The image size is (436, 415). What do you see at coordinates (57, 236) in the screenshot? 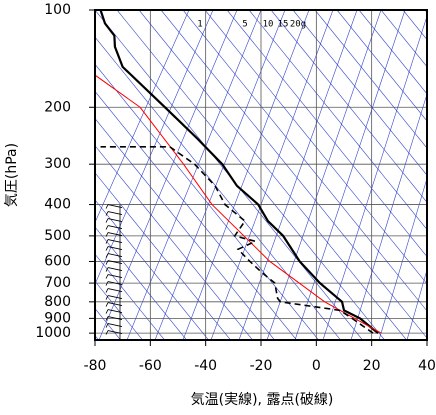
I see `y-tick-label: 500` at bounding box center [57, 236].